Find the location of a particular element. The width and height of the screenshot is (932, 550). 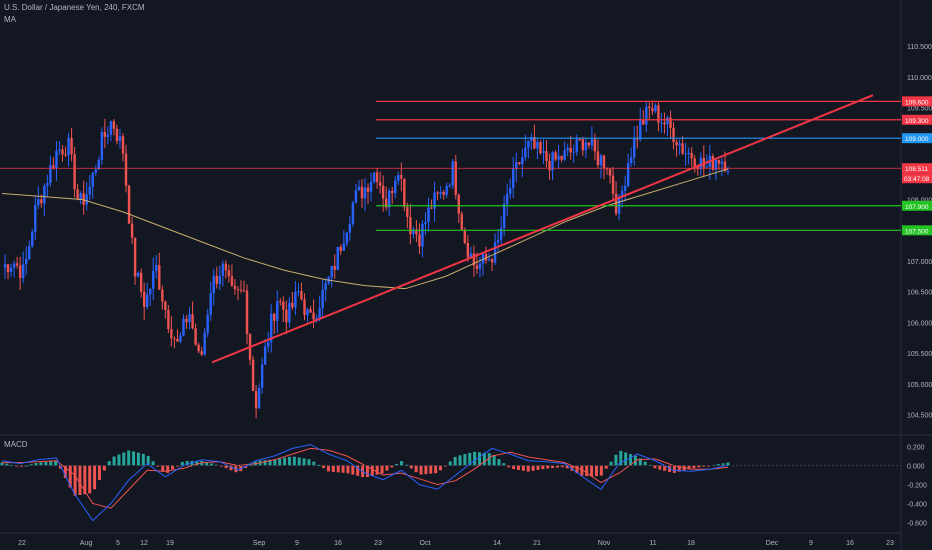

time-tick-label: 12 is located at coordinates (144, 543).